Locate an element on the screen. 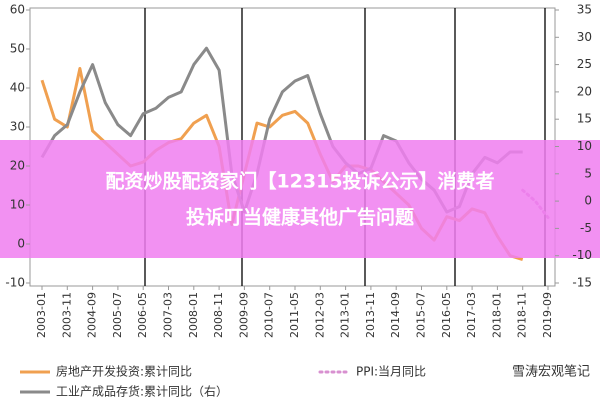 The height and width of the screenshot is (400, 600). x-tick-label: 2003-11 is located at coordinates (66, 315).